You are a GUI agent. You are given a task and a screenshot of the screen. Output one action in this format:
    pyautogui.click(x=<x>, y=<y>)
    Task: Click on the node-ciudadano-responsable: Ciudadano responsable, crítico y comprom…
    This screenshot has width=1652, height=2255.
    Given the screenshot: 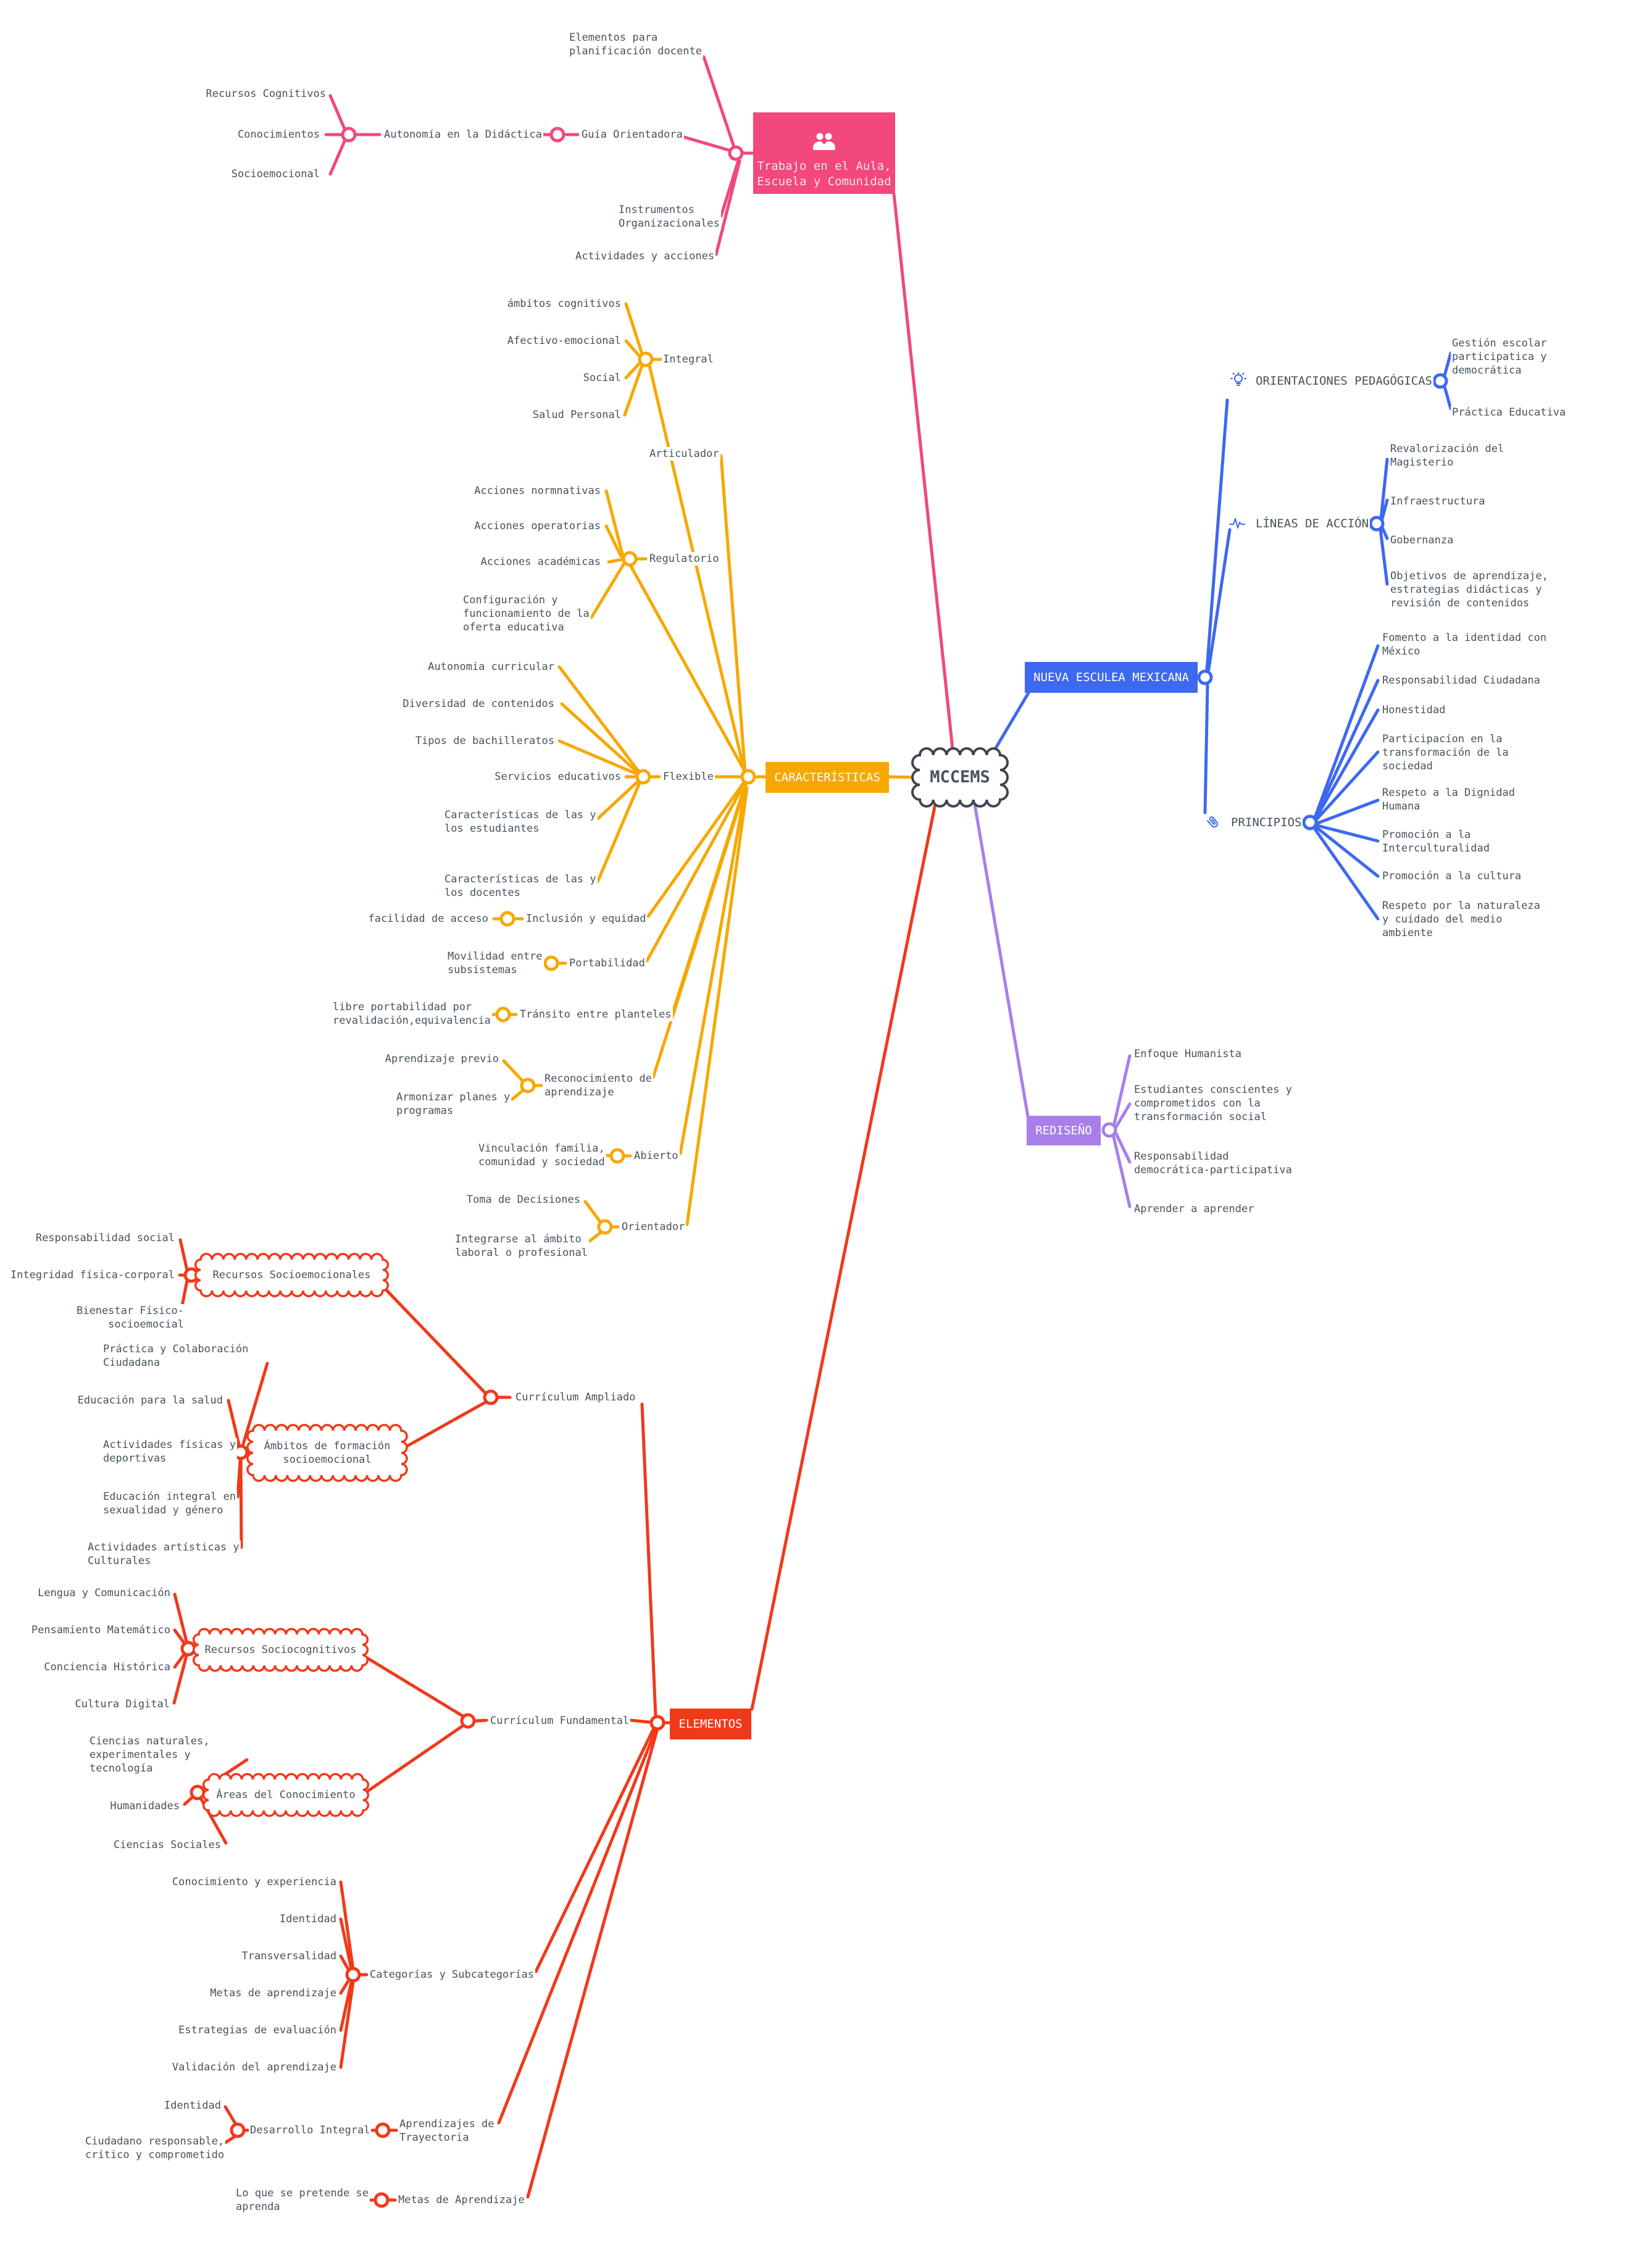 What is the action you would take?
    pyautogui.click(x=155, y=2149)
    